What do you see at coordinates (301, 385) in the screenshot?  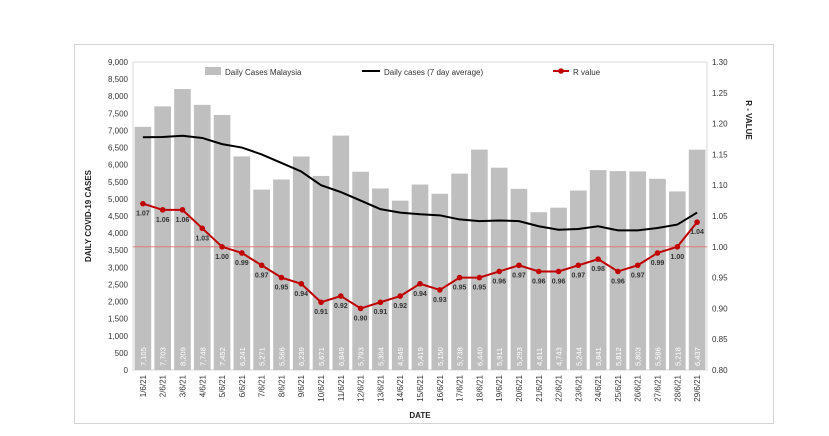 I see `x-tick-label: 9/6/21` at bounding box center [301, 385].